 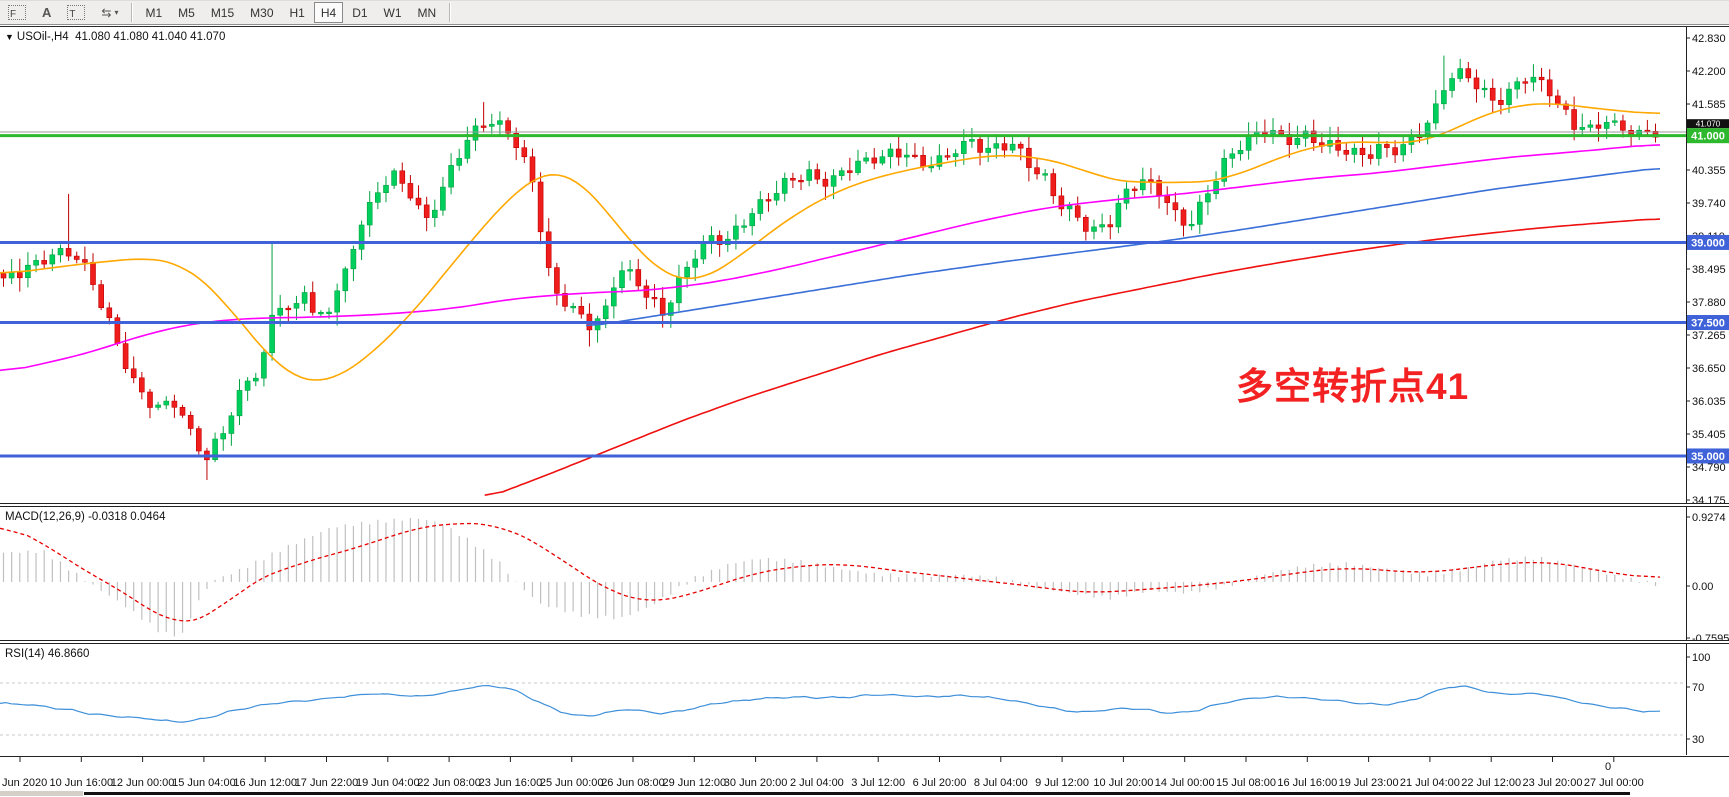 I want to click on price-axis-label: 39.740, so click(x=1709, y=204).